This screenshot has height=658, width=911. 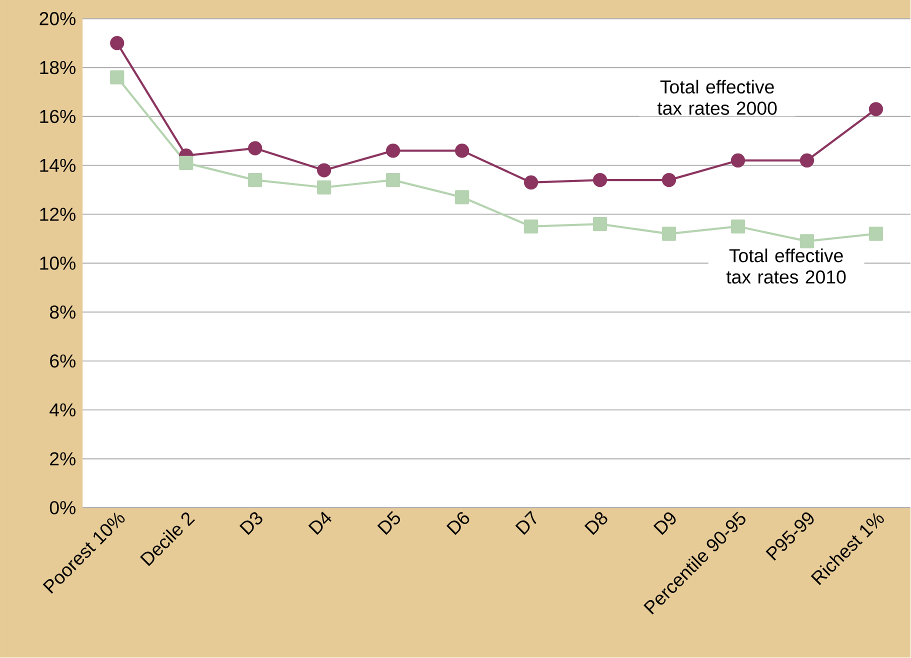 What do you see at coordinates (250, 524) in the screenshot?
I see `x-tick-label: D3` at bounding box center [250, 524].